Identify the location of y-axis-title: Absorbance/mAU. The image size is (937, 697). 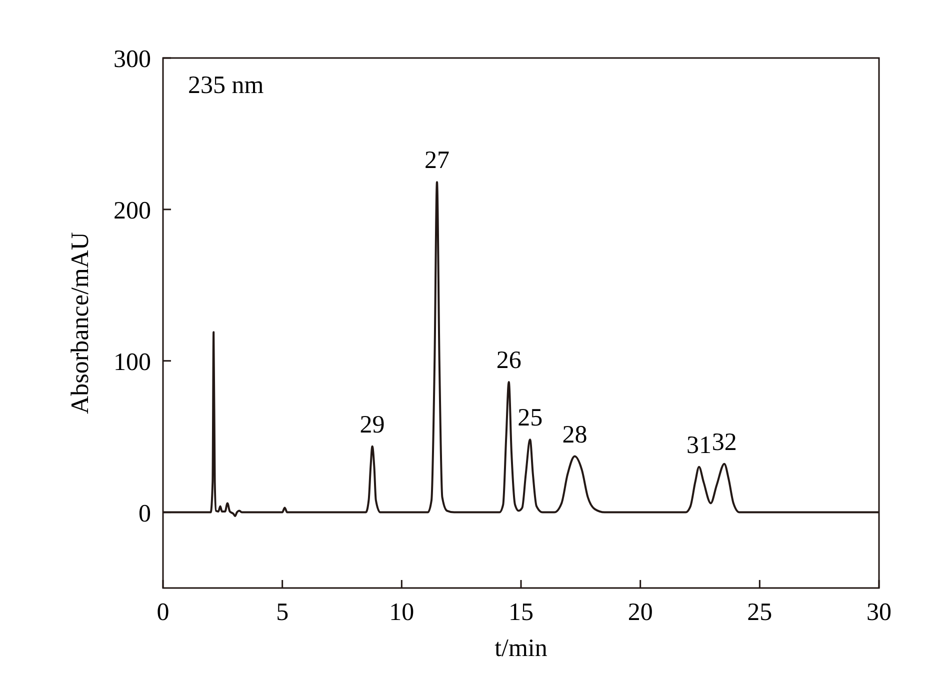
(80, 323).